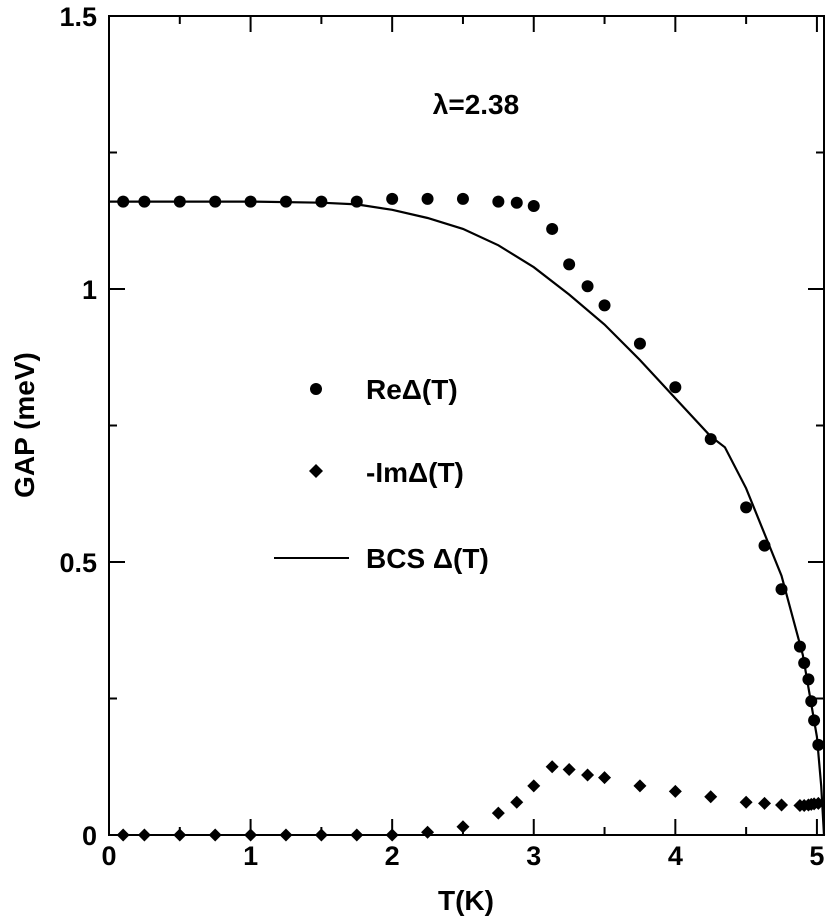  I want to click on legend: ReΔ(T) -ImΔ(T) BCS Δ(T), so click(381, 474).